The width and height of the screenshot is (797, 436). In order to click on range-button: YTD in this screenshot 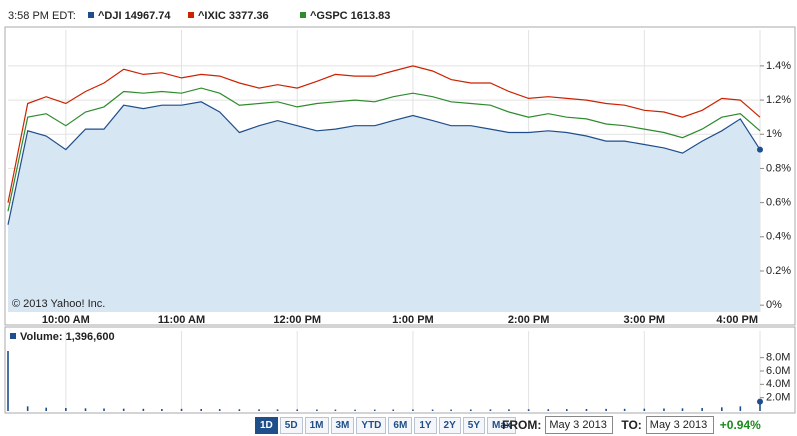, I will do `click(371, 425)`.